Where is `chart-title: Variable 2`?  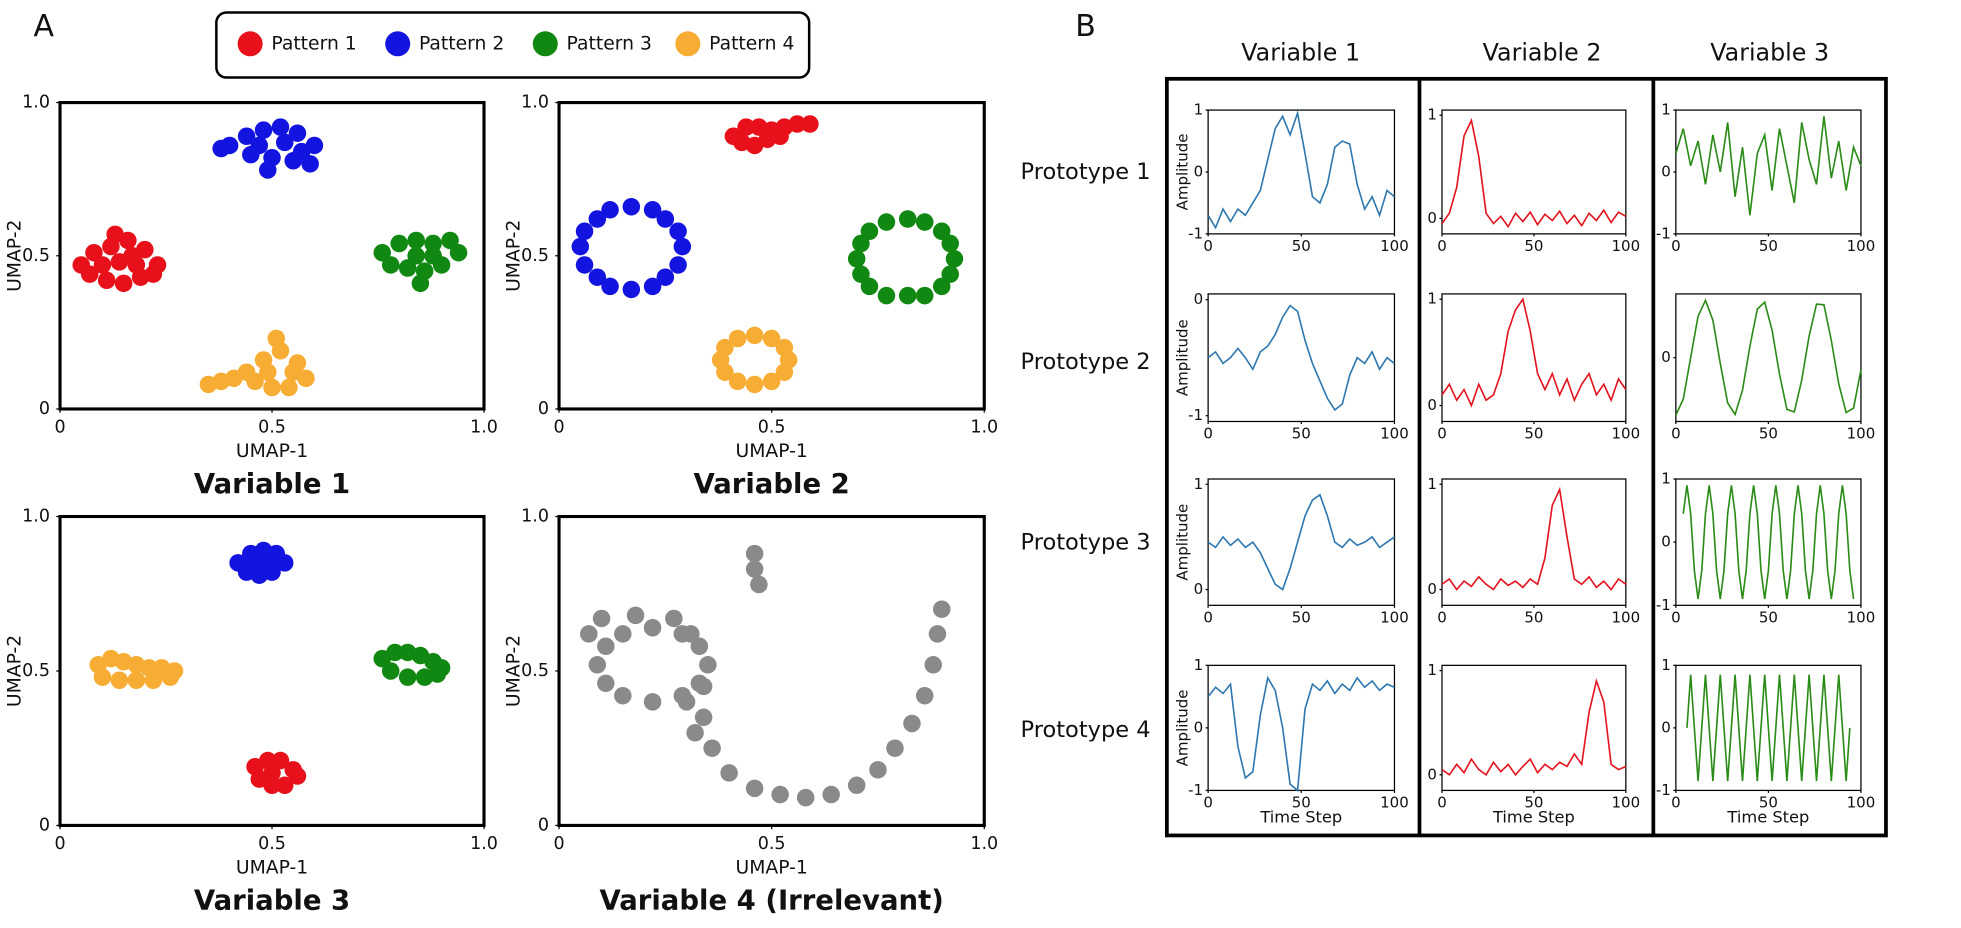 chart-title: Variable 2 is located at coordinates (771, 484).